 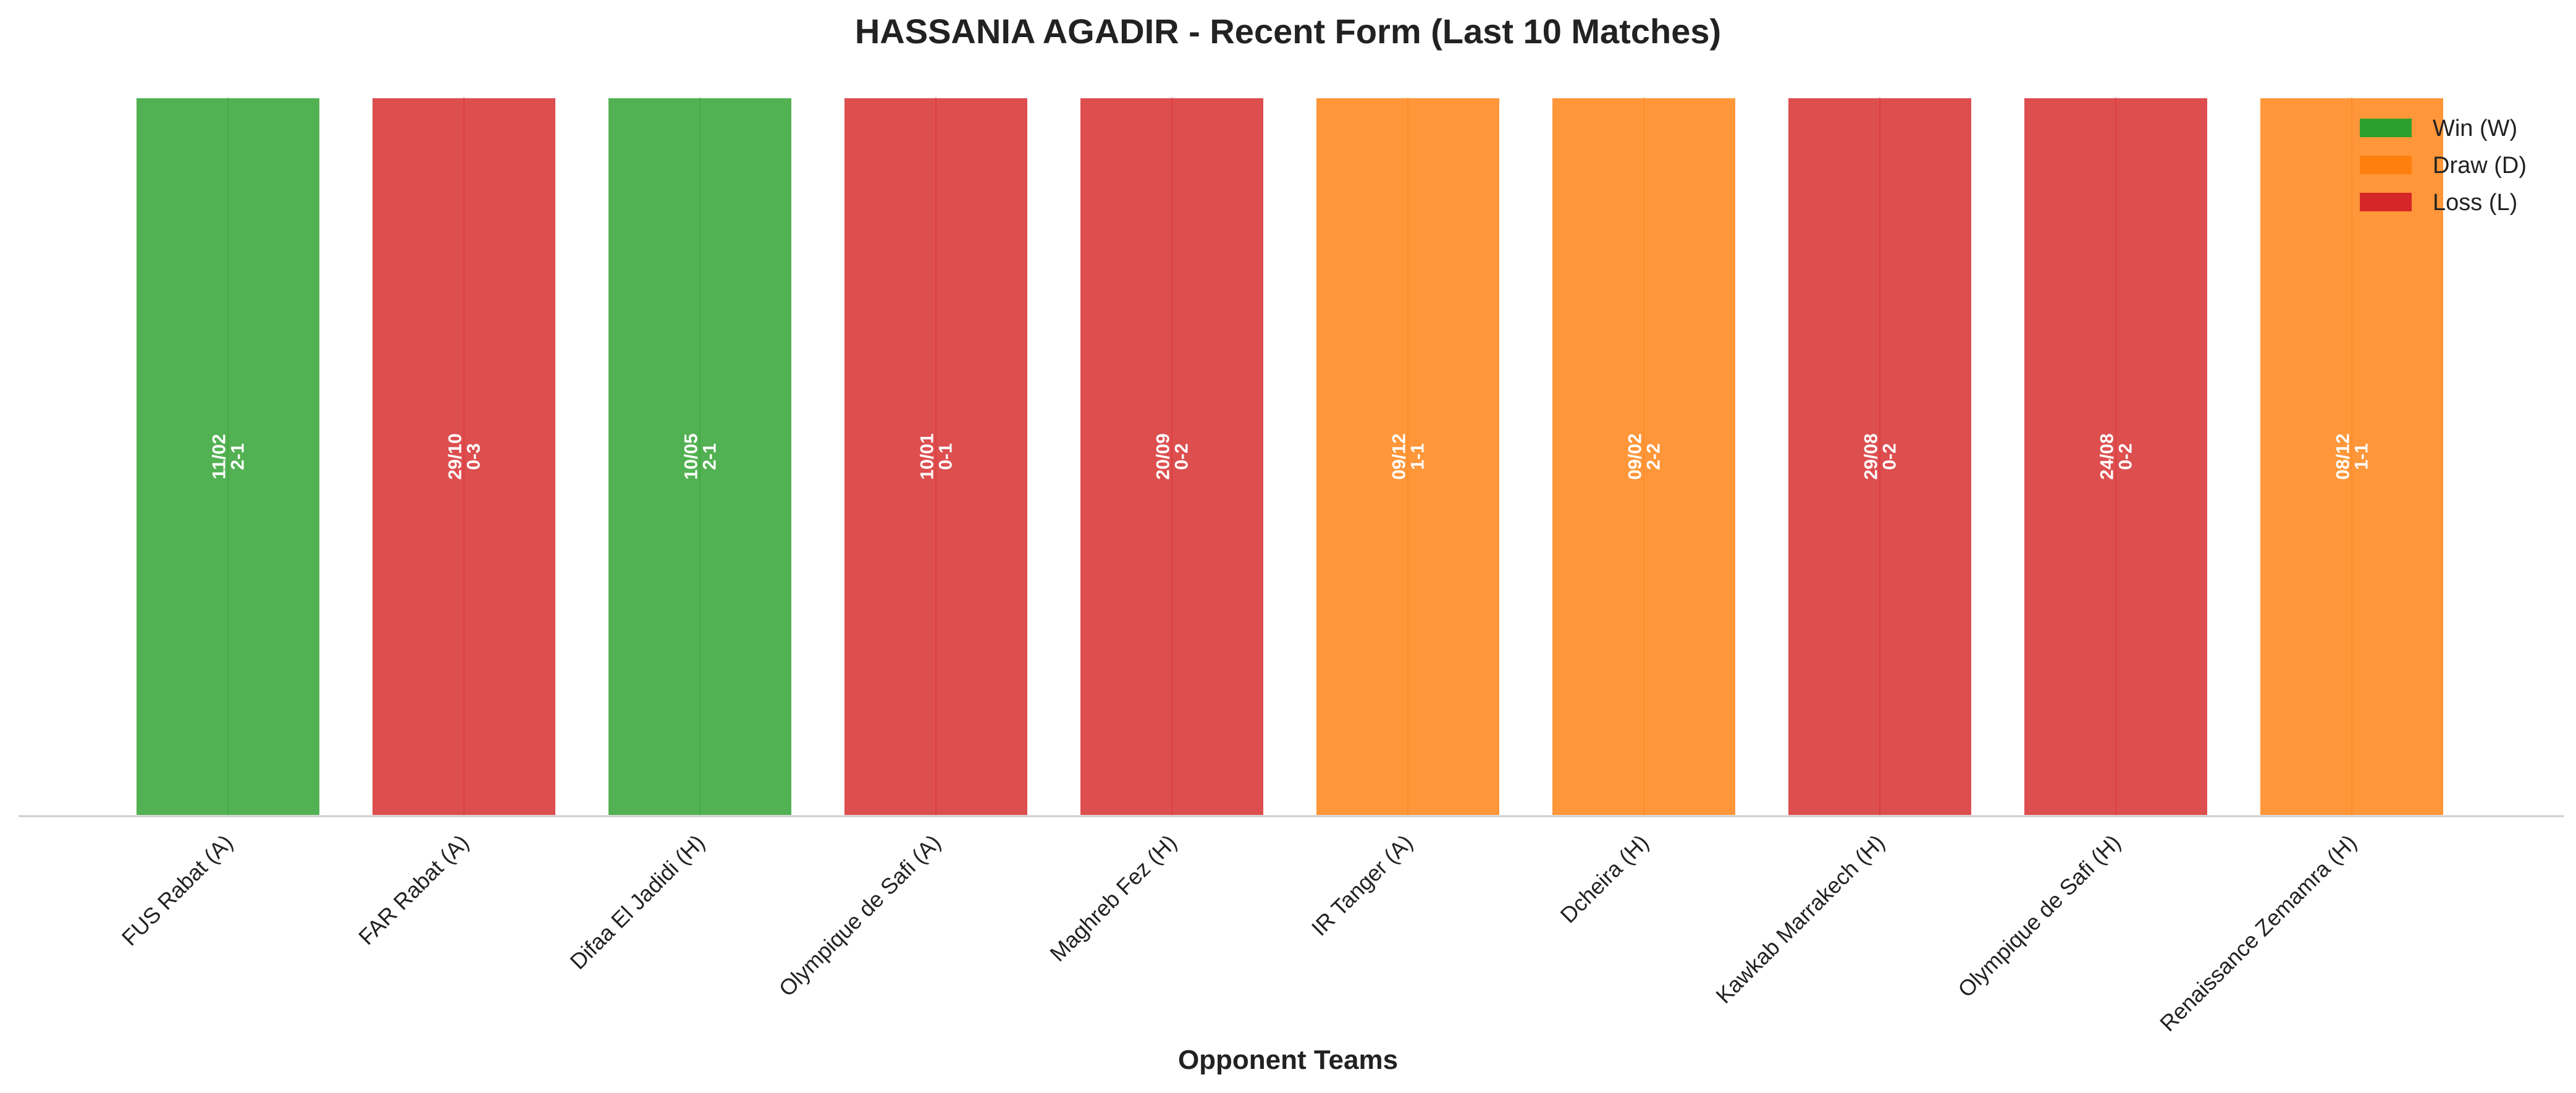 I want to click on bar-label: 10/052-1, so click(x=700, y=456).